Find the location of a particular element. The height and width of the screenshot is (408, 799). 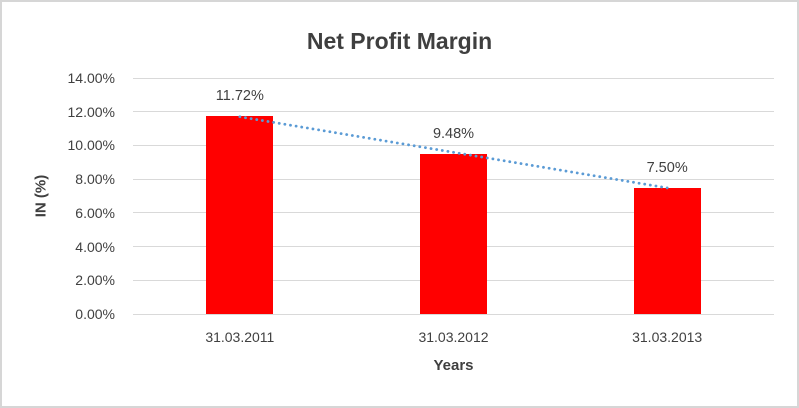

x-tick-label: 31.03.2013 is located at coordinates (667, 337).